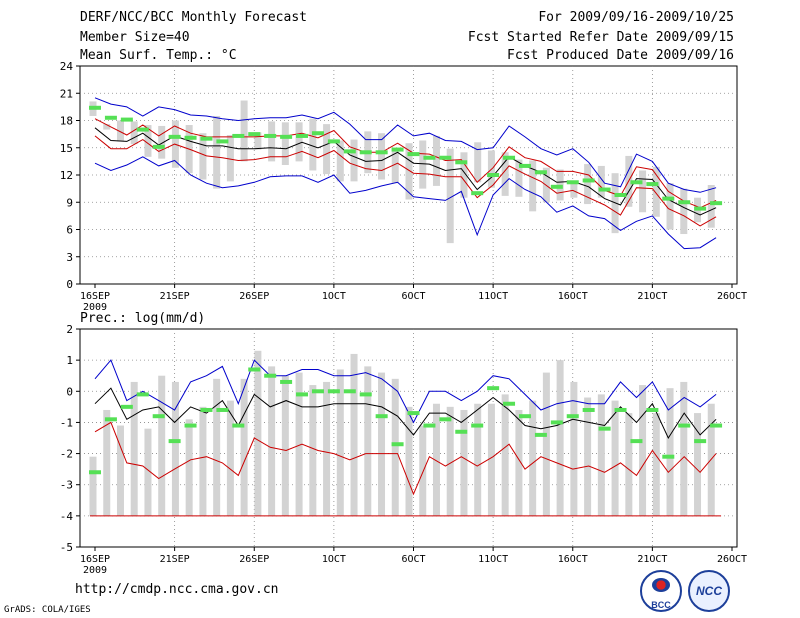 Image resolution: width=800 pixels, height=618 pixels. I want to click on x-tick-label: 21OCT, so click(652, 559).